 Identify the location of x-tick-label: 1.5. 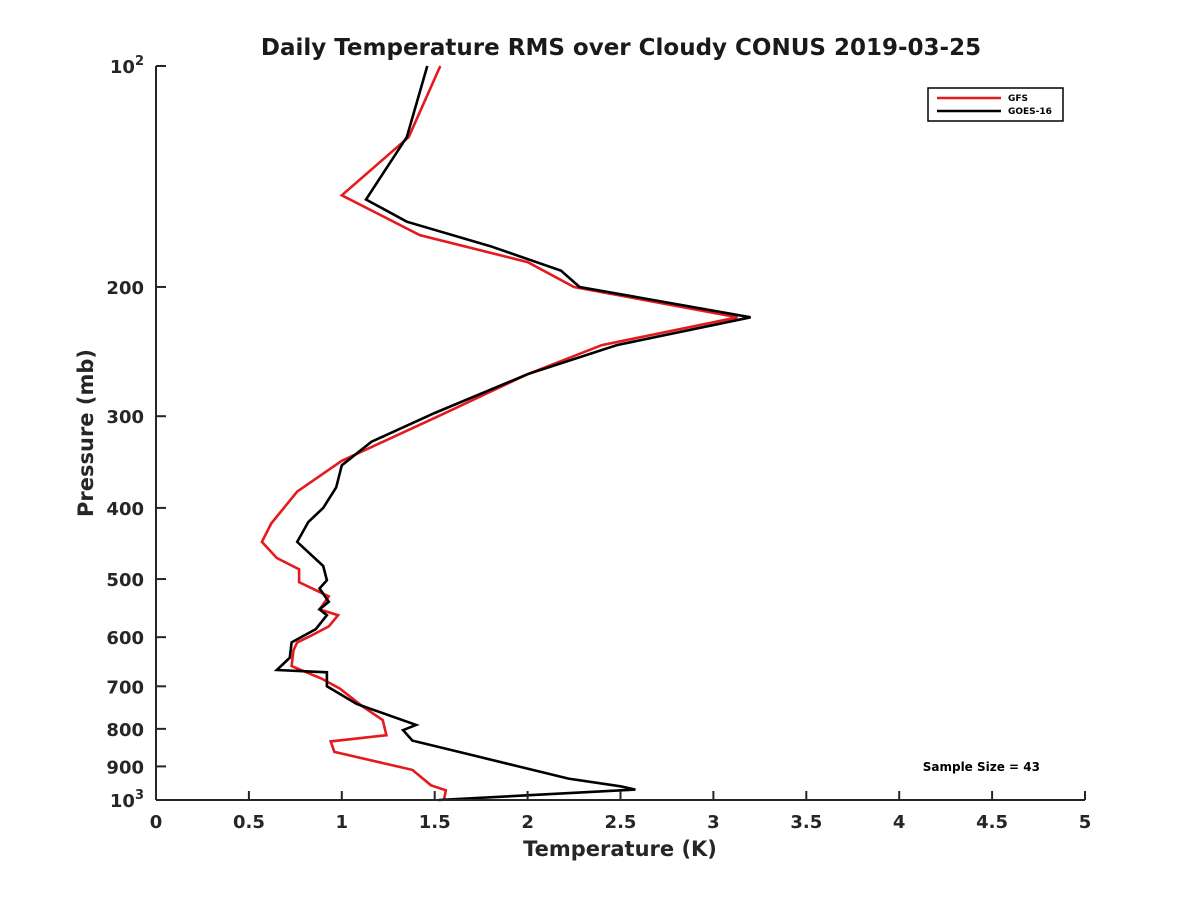
(435, 822).